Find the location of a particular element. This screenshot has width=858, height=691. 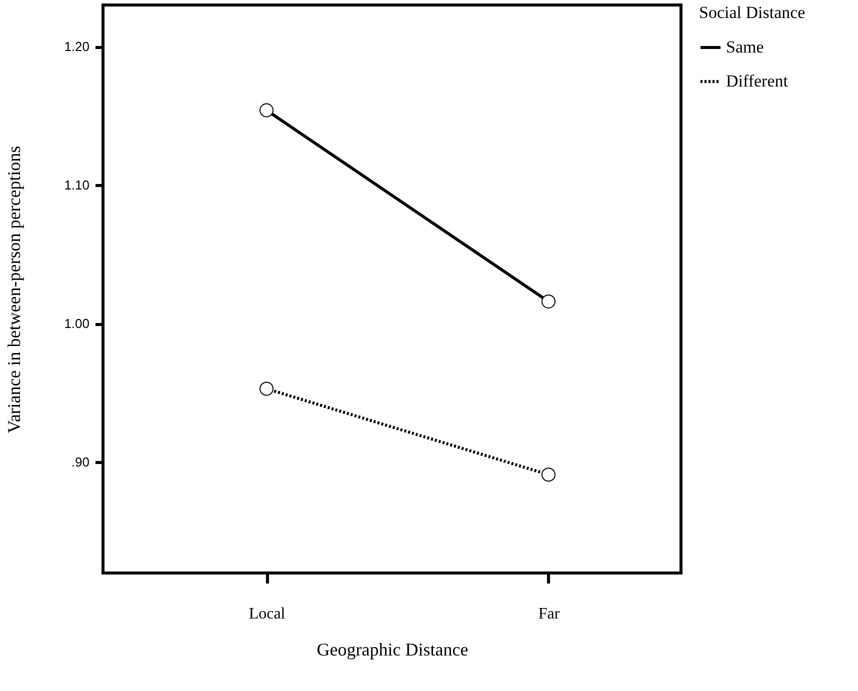

legend-title: Social Distance is located at coordinates (752, 12).